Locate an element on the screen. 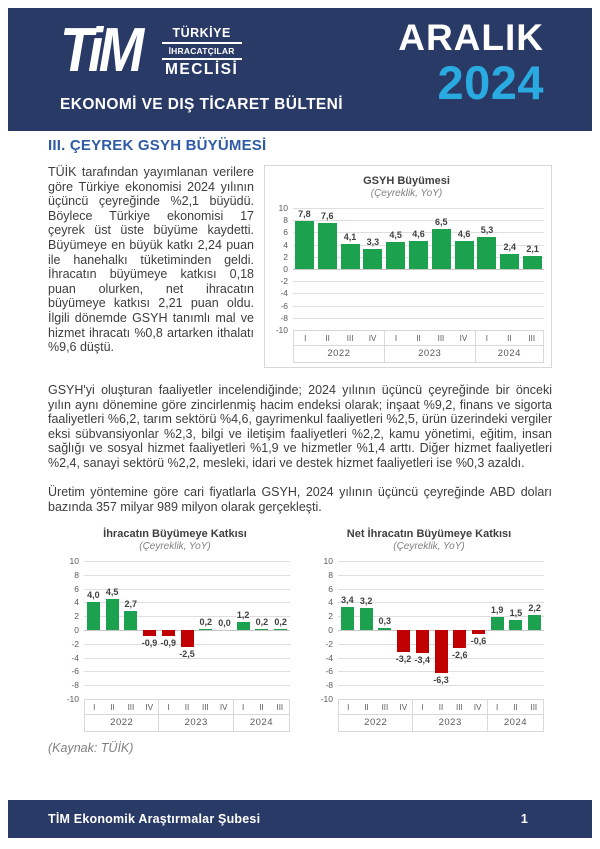 The width and height of the screenshot is (600, 849). brand-block: TiM TÜRKİYE İHRACATÇILAR MECLİSİ is located at coordinates (151, 50).